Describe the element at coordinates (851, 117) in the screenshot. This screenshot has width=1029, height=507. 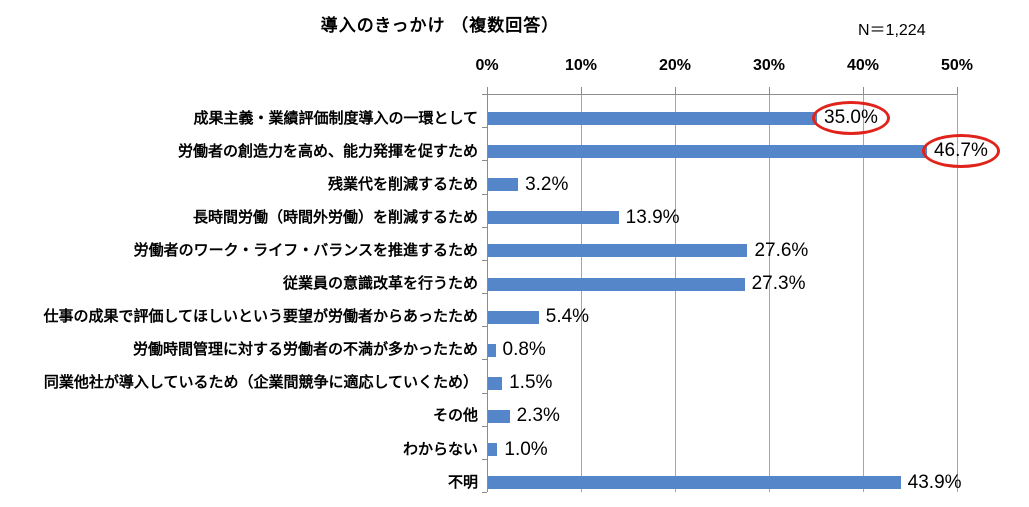
I see `value-label-circled: 35.0%` at that location.